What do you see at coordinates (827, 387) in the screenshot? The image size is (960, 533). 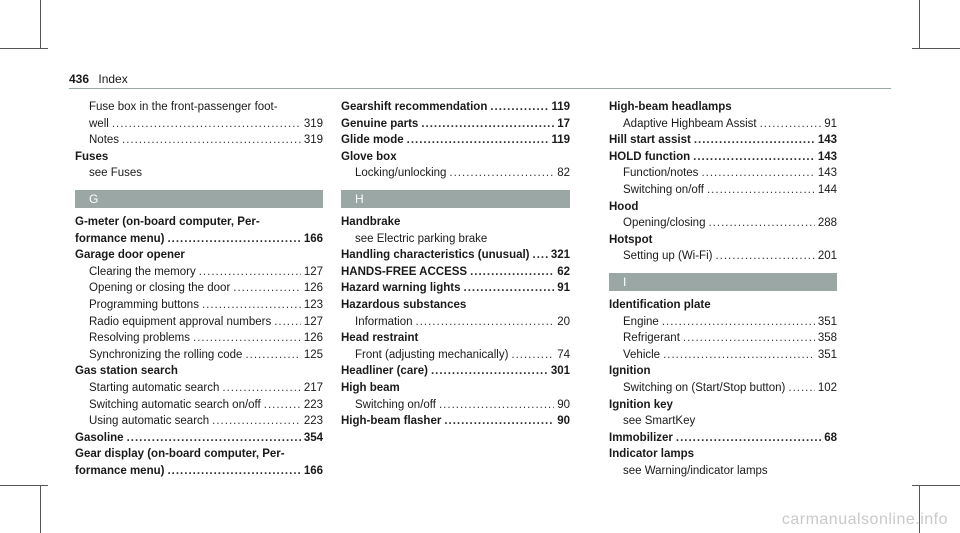 I see `page-reference: 102` at bounding box center [827, 387].